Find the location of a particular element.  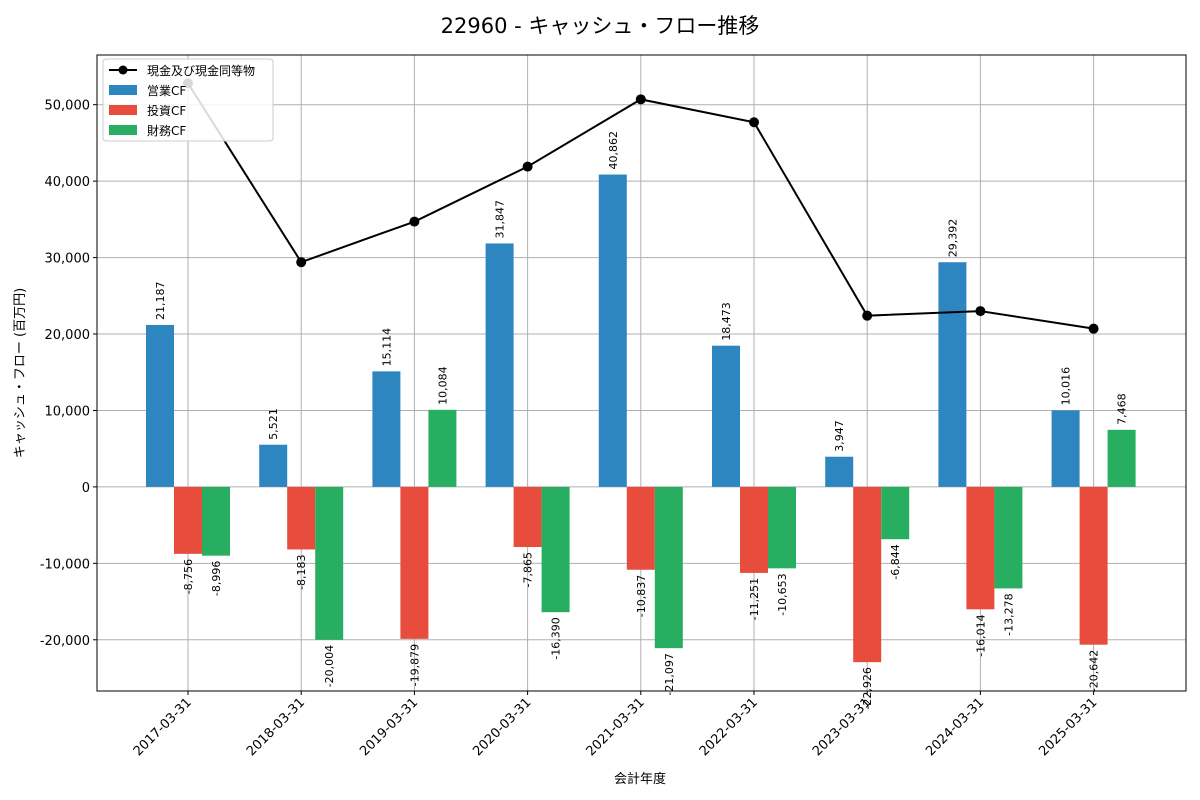

data-label: -11,251 is located at coordinates (754, 599).